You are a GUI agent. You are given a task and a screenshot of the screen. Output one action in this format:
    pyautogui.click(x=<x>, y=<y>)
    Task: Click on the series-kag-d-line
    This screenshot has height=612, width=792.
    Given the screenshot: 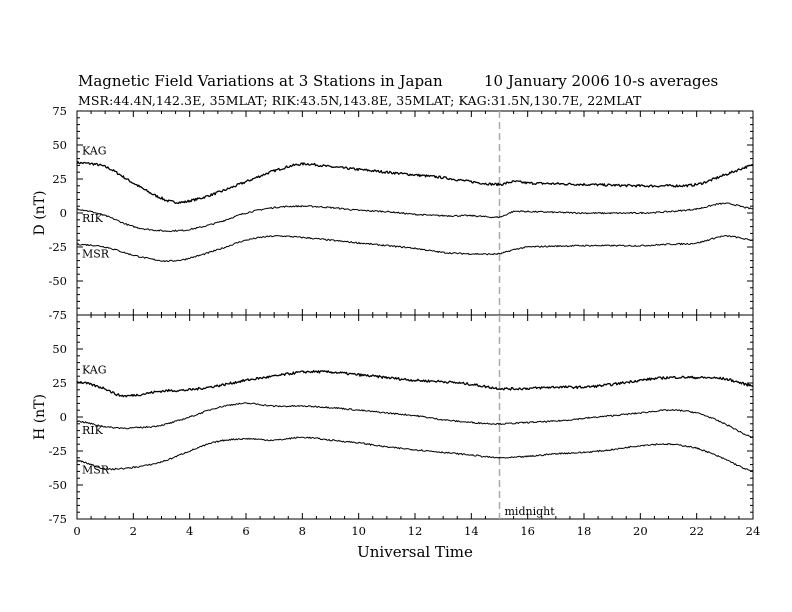 What is the action you would take?
    pyautogui.click(x=415, y=183)
    